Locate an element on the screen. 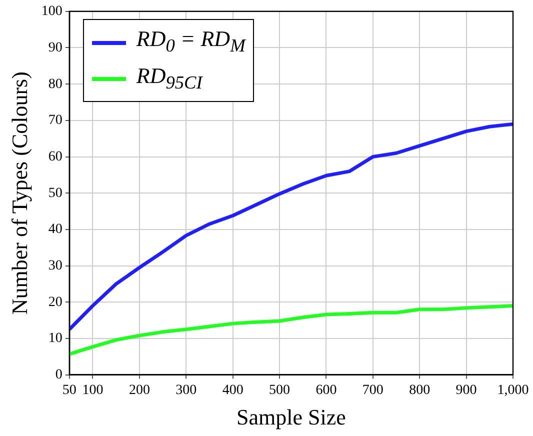  y-tick-label: 30 is located at coordinates (55, 266).